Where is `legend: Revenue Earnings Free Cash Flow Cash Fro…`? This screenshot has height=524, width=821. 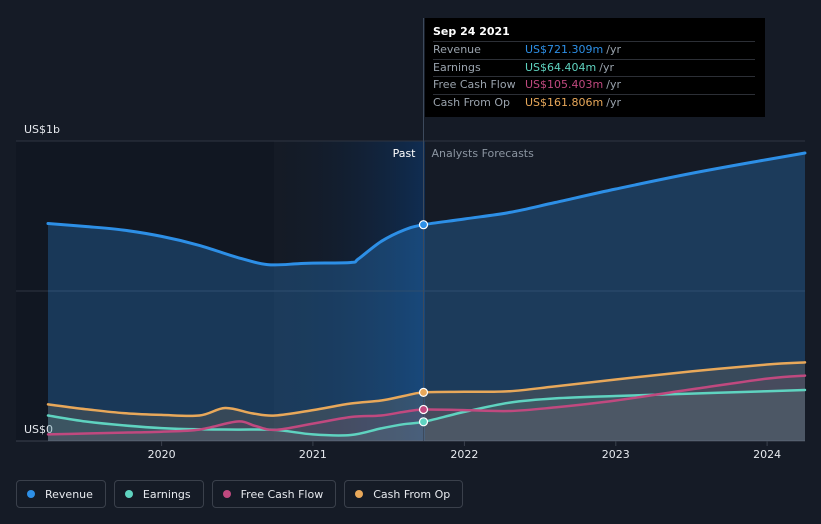 legend: Revenue Earnings Free Cash Flow Cash Fro… is located at coordinates (240, 494).